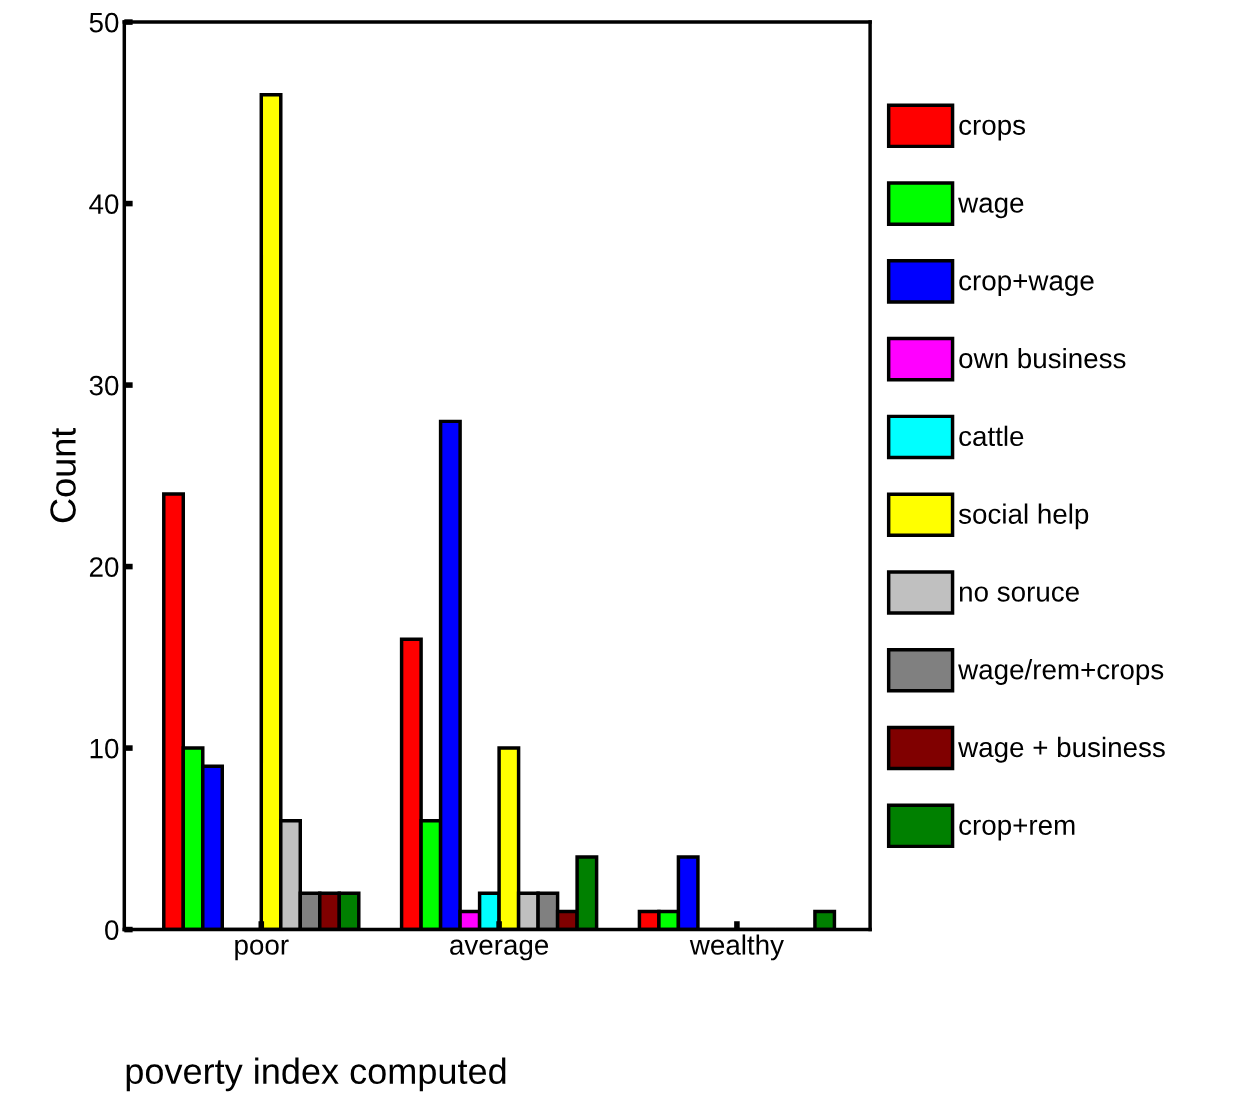 This screenshot has height=1104, width=1243. What do you see at coordinates (1023, 516) in the screenshot?
I see `legend-label: social help` at bounding box center [1023, 516].